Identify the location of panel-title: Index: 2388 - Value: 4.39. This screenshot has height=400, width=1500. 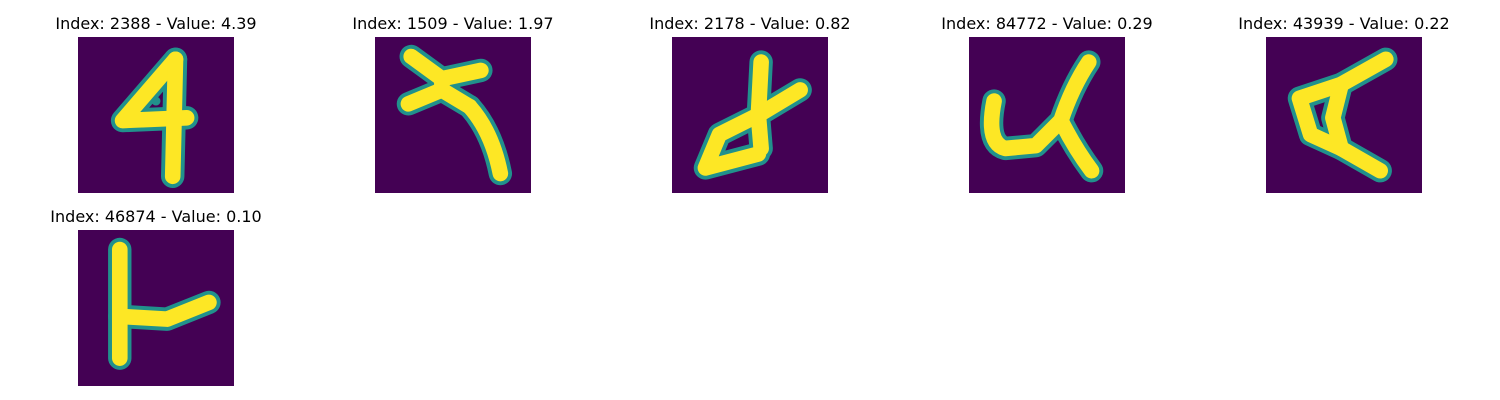
(156, 23).